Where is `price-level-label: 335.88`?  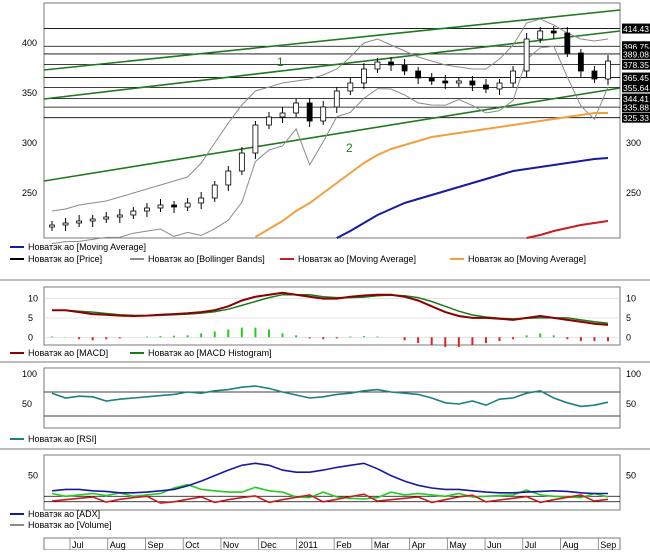 price-level-label: 335.88 is located at coordinates (636, 108).